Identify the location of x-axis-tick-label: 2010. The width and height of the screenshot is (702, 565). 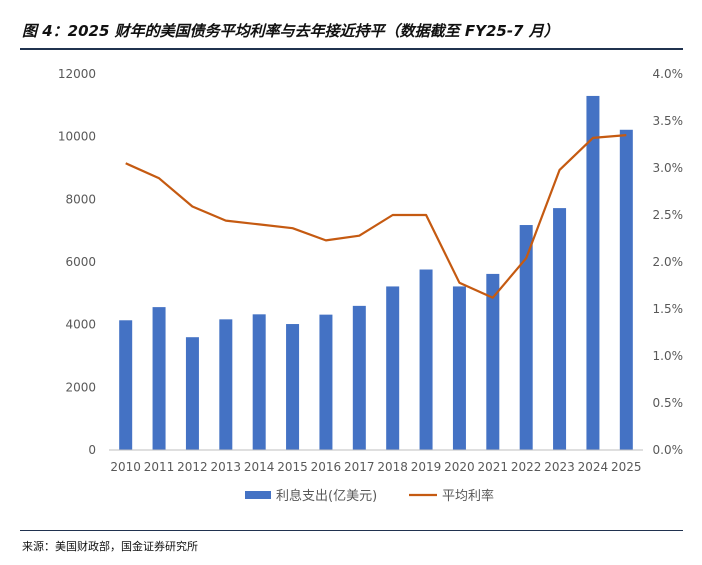
(125, 467).